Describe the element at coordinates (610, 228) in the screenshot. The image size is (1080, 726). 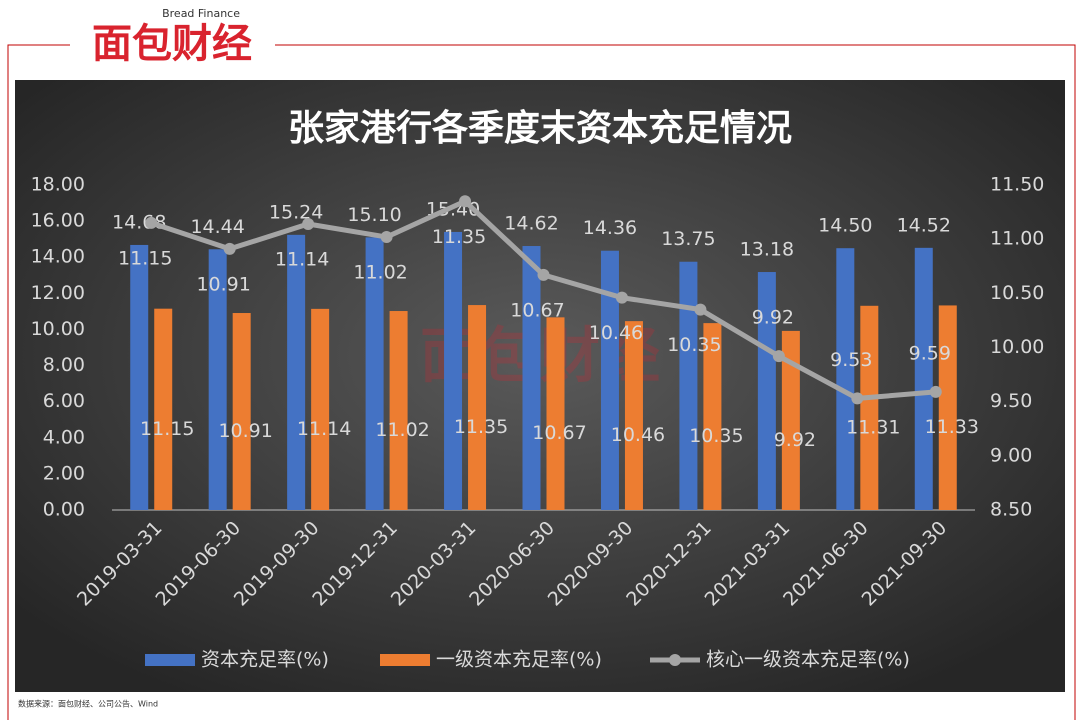
I see `data-label: 14.36` at that location.